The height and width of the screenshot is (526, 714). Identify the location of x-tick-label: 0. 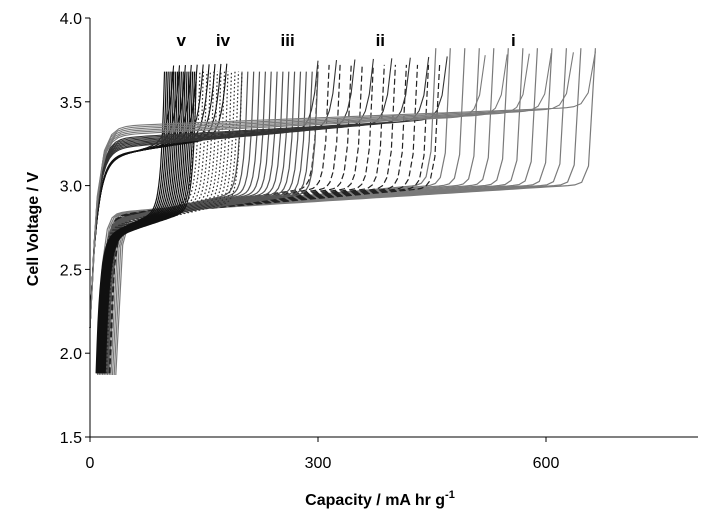
(90, 463).